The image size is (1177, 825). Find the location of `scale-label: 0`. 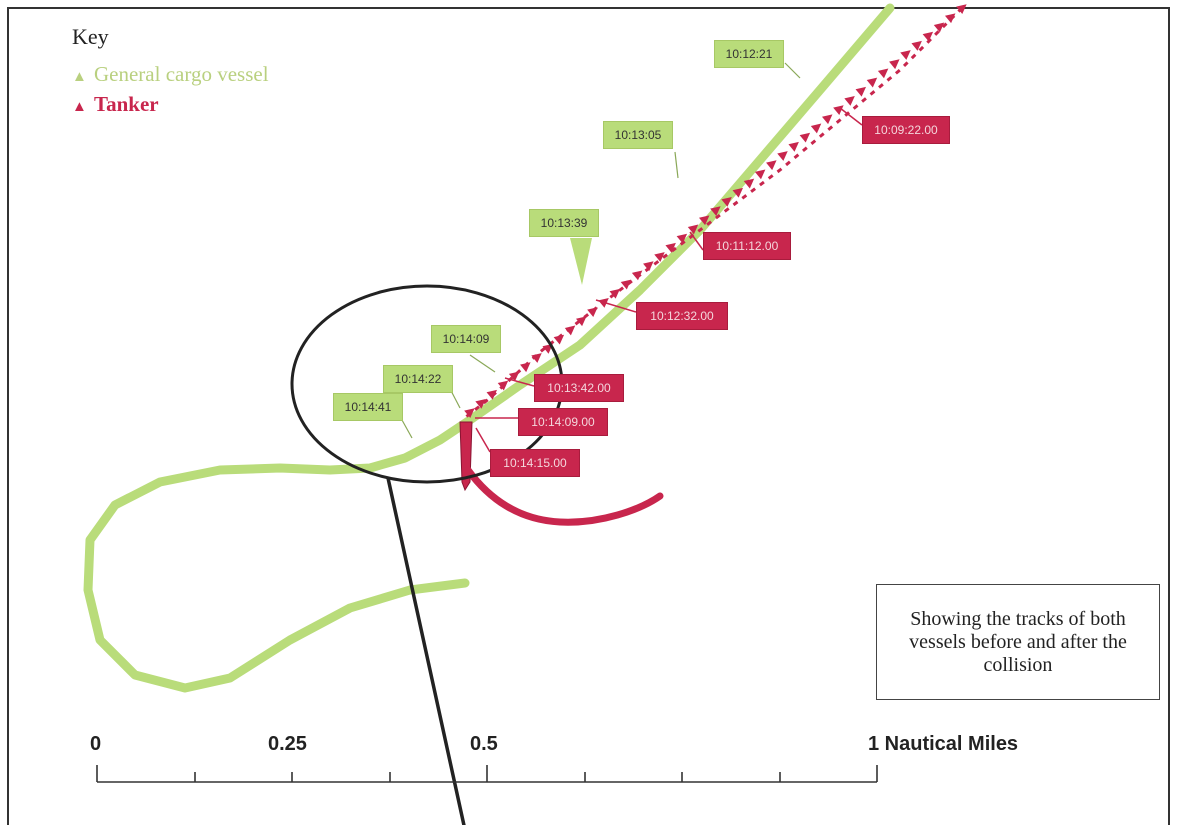

scale-label: 0 is located at coordinates (96, 744).